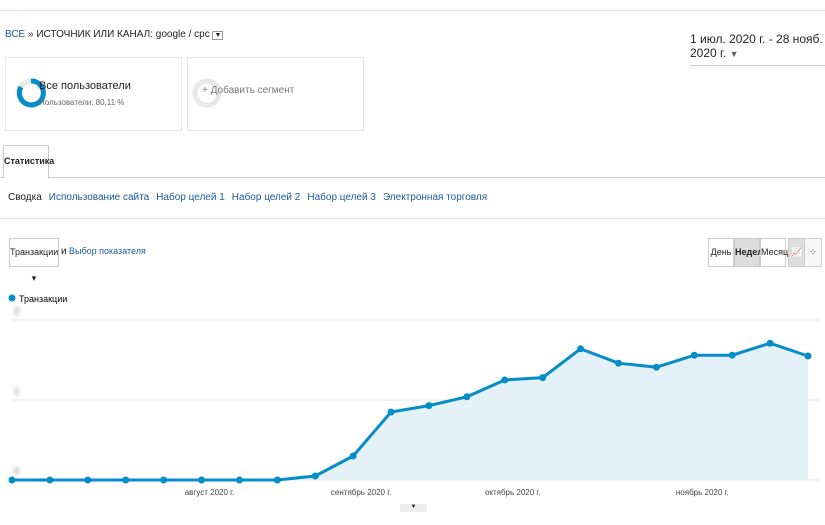 The image size is (825, 525). What do you see at coordinates (93, 94) in the screenshot?
I see `segment-card: Все пользователи Пользователи: 80,11 %` at bounding box center [93, 94].